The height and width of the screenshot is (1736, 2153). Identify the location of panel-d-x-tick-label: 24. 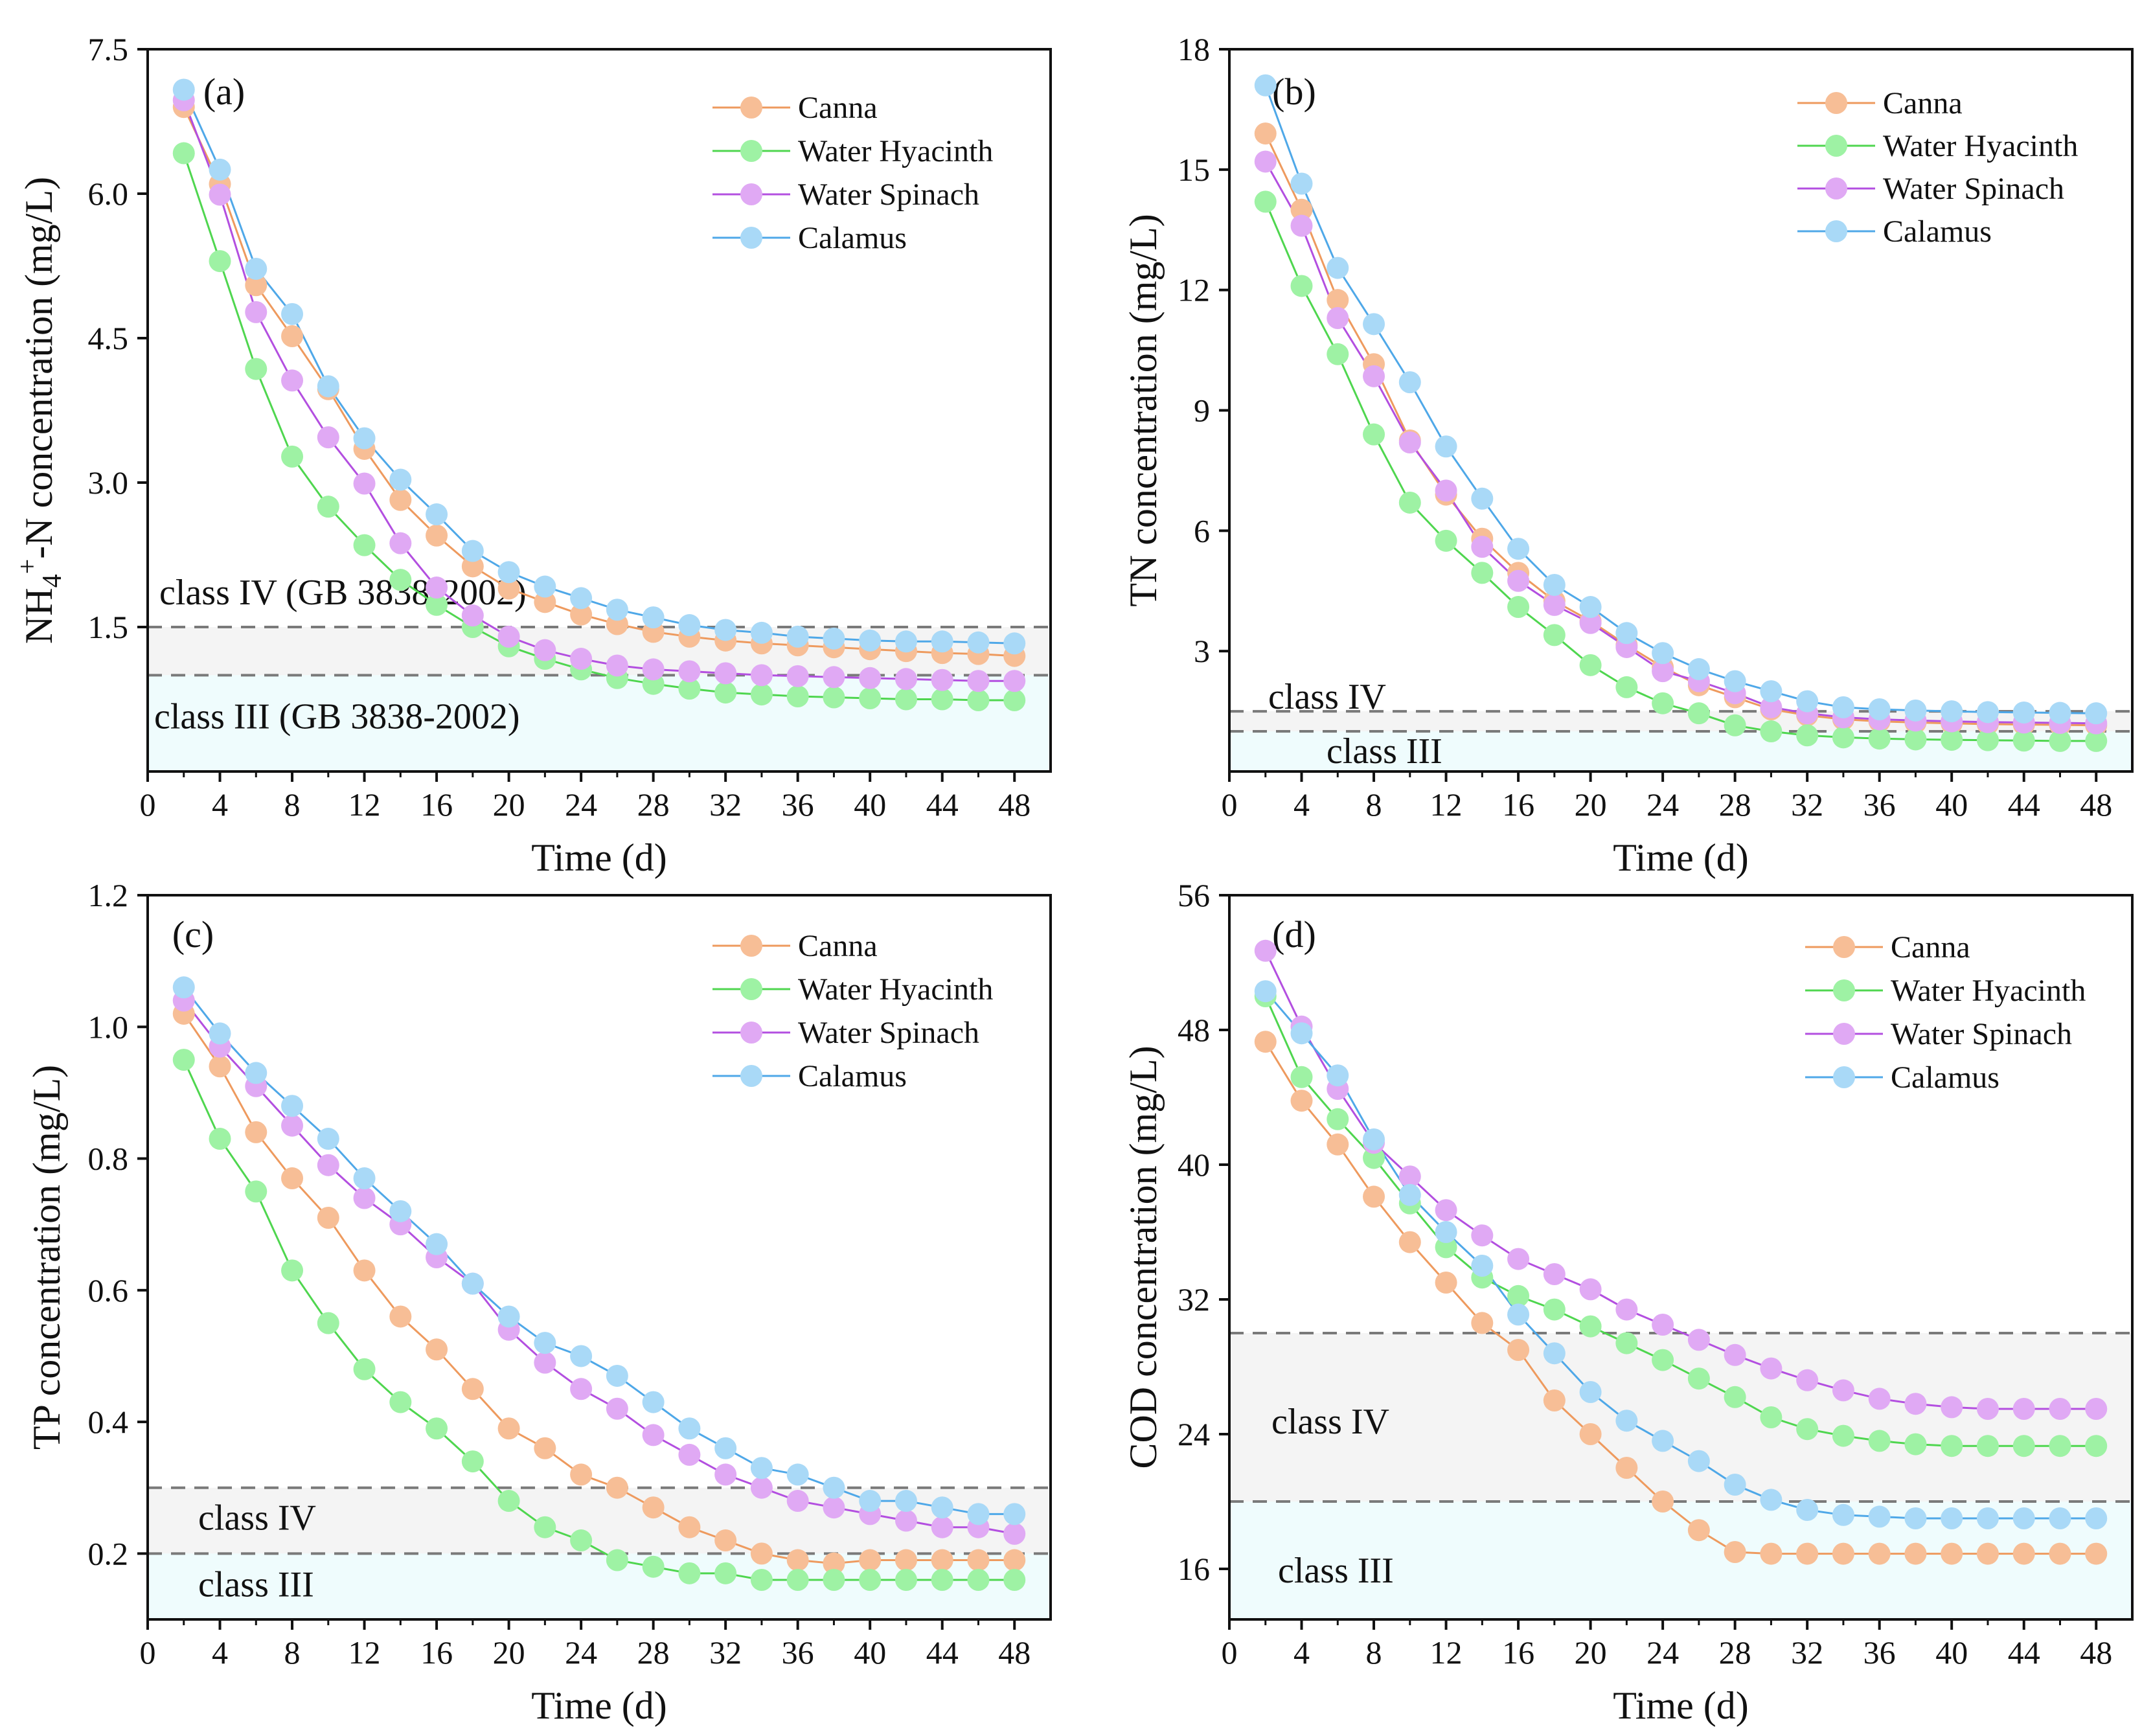
(1663, 1653).